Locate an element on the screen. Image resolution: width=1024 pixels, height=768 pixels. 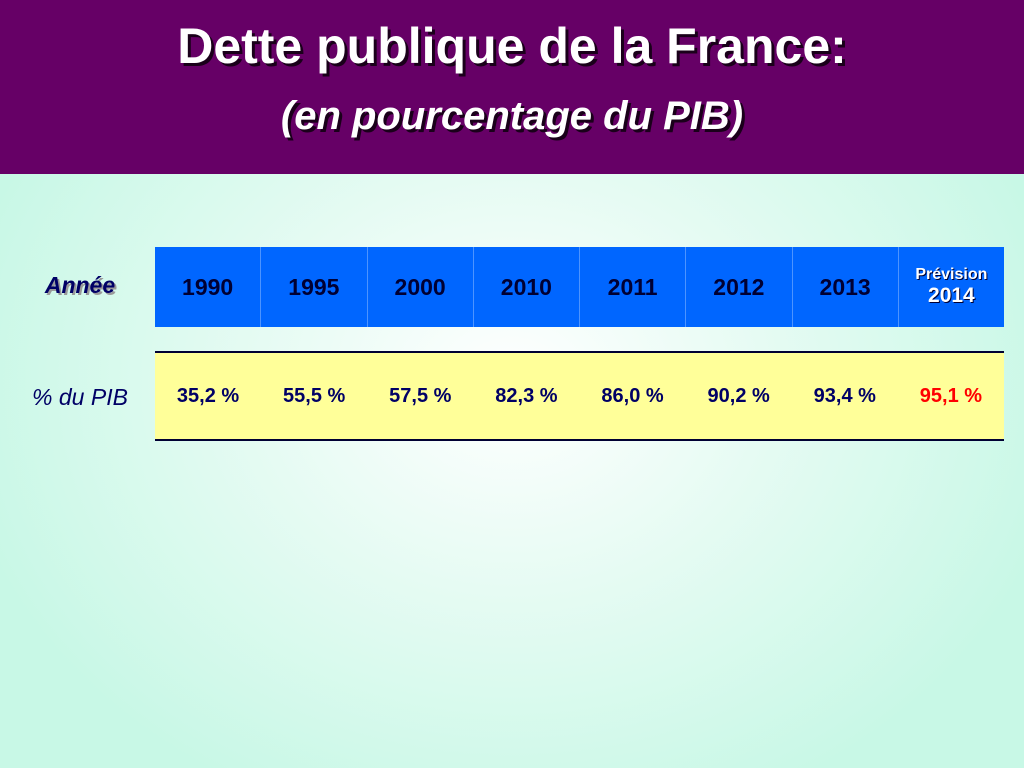
year-cell-1995: 1995 is located at coordinates (314, 287).